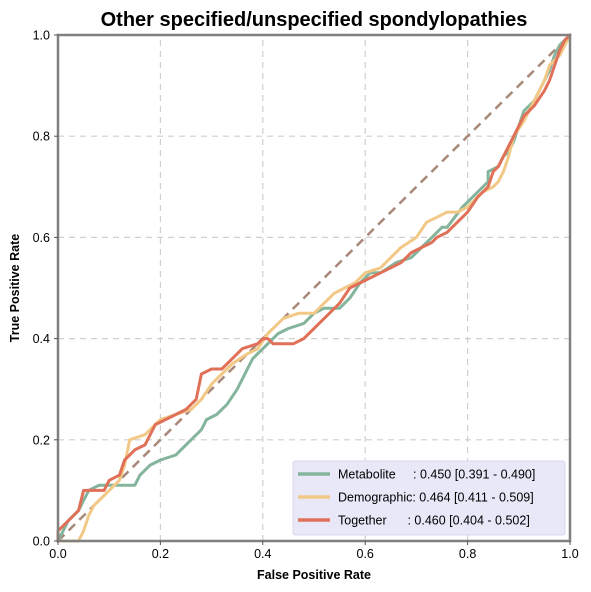 The width and height of the screenshot is (591, 592). What do you see at coordinates (41, 542) in the screenshot?
I see `y-tick-label: 0.0` at bounding box center [41, 542].